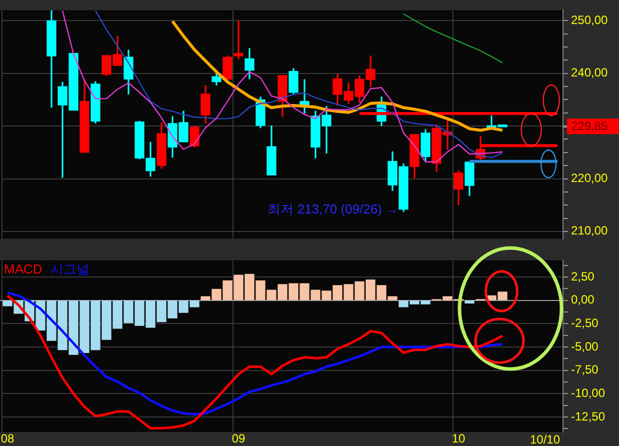  What do you see at coordinates (589, 231) in the screenshot?
I see `y-tick-label: 210,00` at bounding box center [589, 231].